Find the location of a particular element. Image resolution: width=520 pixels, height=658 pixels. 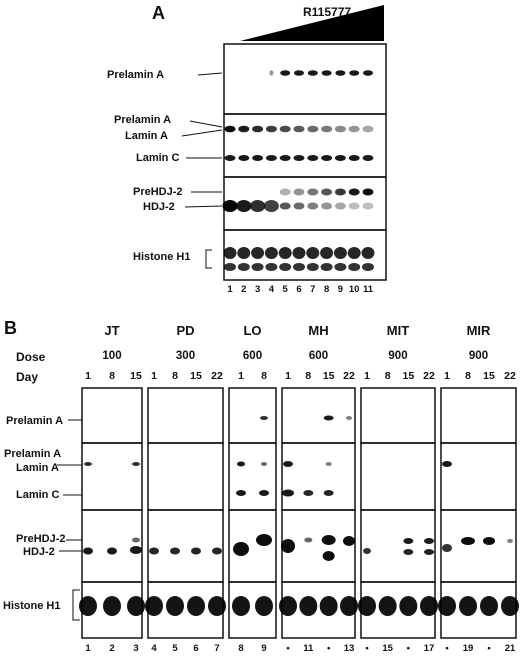

patient-name: JT is located at coordinates (112, 330).